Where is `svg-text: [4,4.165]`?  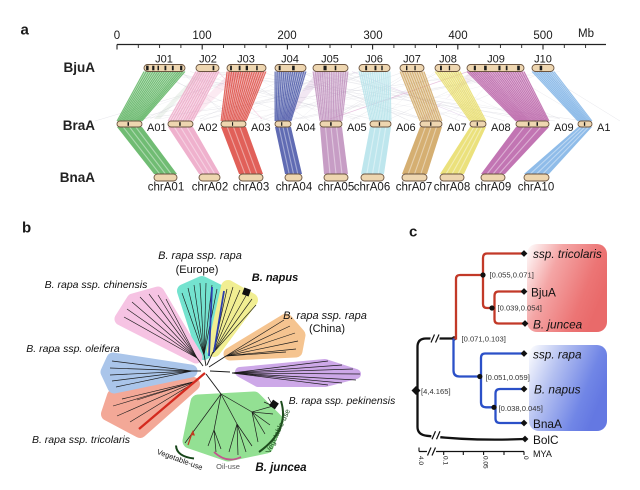
svg-text: [4,4.165] is located at coordinates (436, 391).